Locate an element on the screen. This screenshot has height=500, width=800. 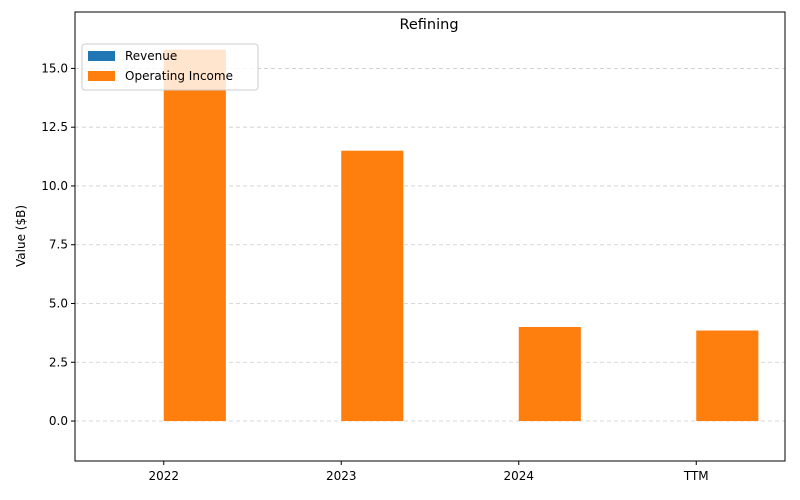
y-tick-label: 0.0 is located at coordinates (58, 421).